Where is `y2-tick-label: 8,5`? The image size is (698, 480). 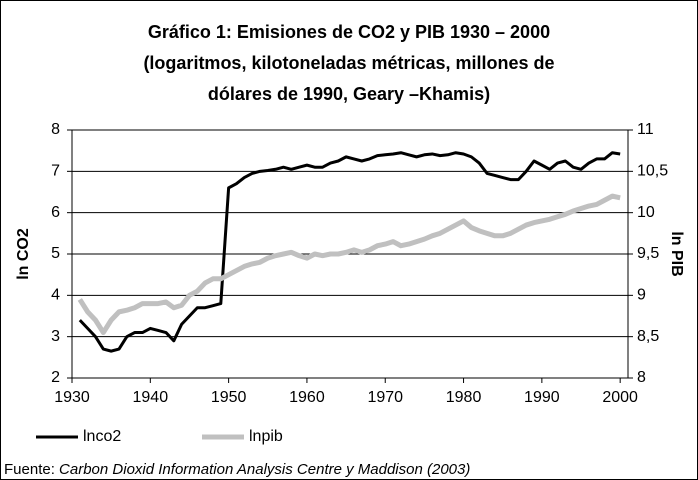
y2-tick-label: 8,5 is located at coordinates (648, 336).